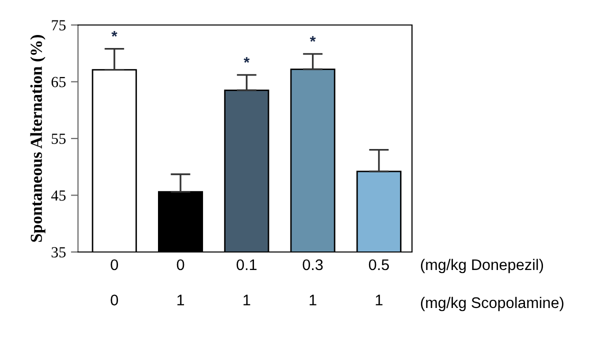 This screenshot has width=606, height=338. What do you see at coordinates (59, 25) in the screenshot?
I see `y-tick-label: 75` at bounding box center [59, 25].